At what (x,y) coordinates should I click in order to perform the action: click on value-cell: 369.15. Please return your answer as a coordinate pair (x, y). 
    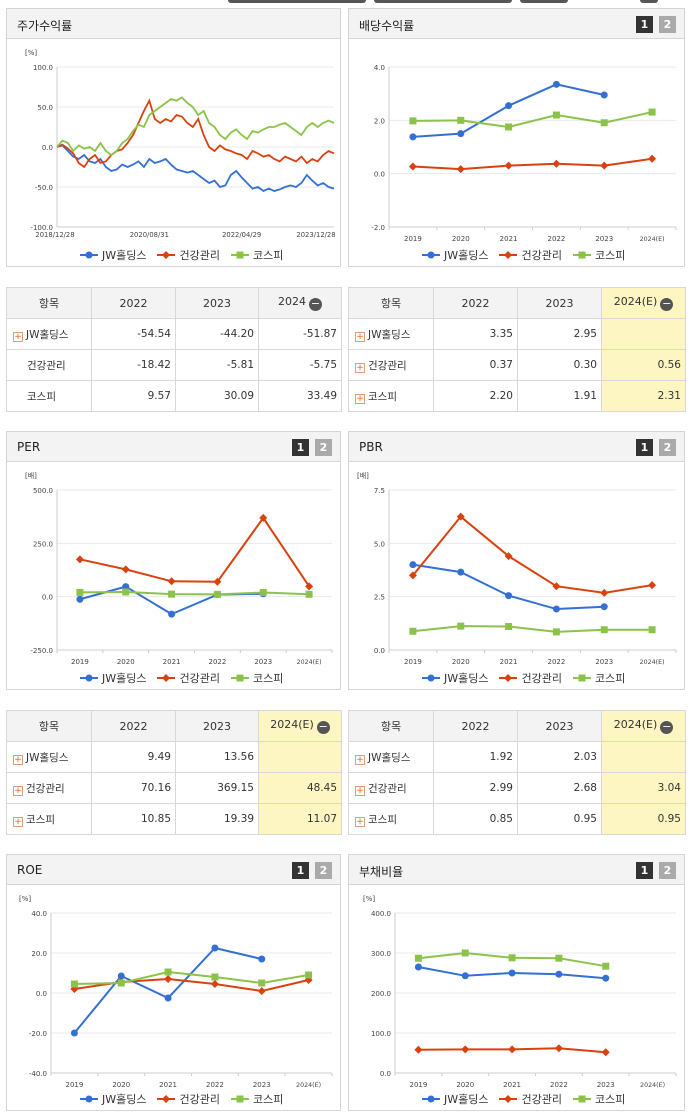
    Looking at the image, I should click on (217, 788).